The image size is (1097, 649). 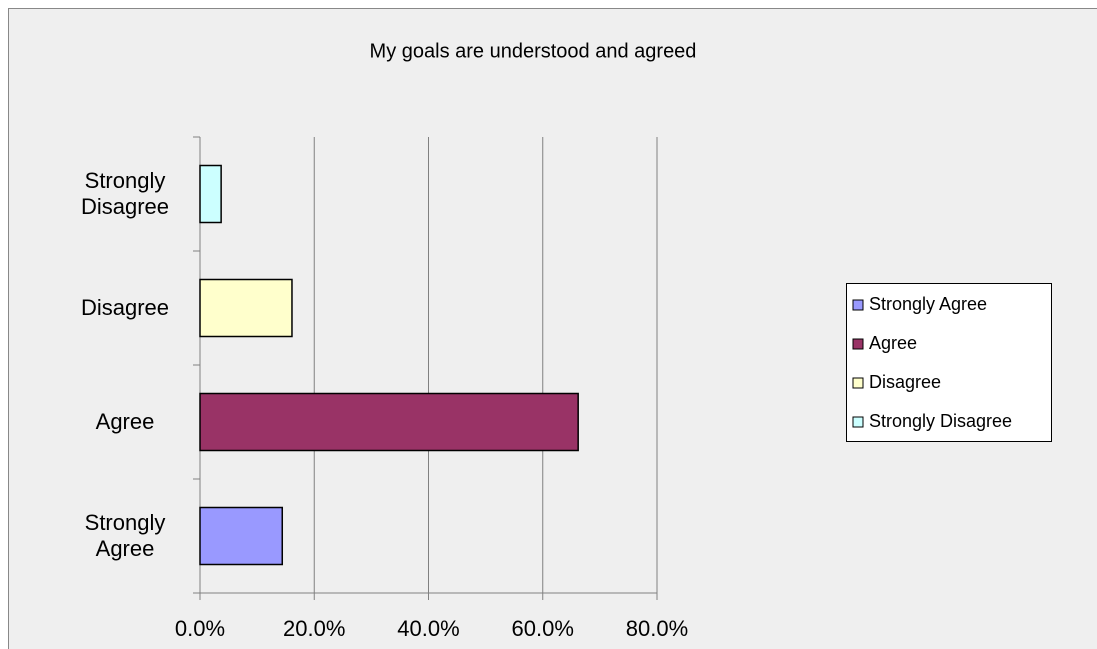 I want to click on chart-title: My goals are understood and agreed, so click(x=533, y=51).